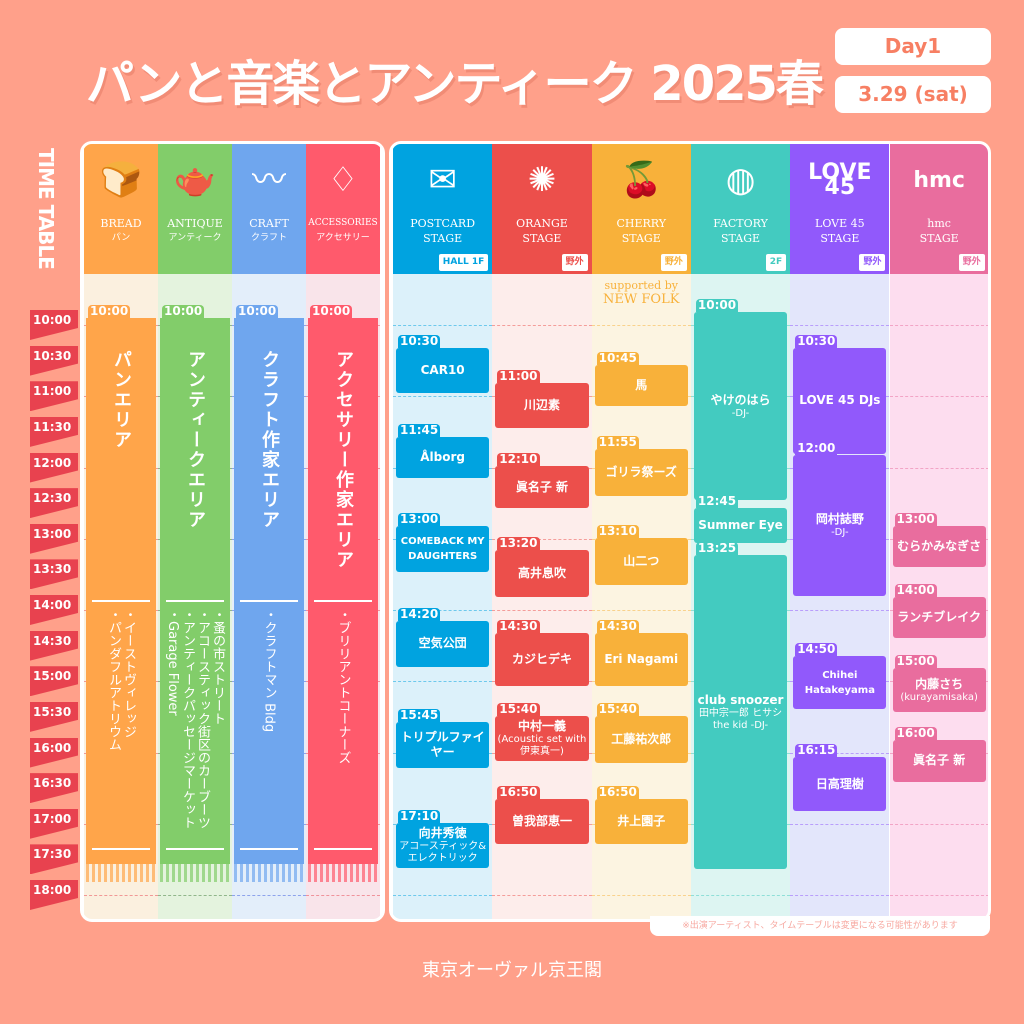 The image size is (1024, 1024). I want to click on shop-item: ・アコースティック街区のカーブーツ, so click(202, 718).